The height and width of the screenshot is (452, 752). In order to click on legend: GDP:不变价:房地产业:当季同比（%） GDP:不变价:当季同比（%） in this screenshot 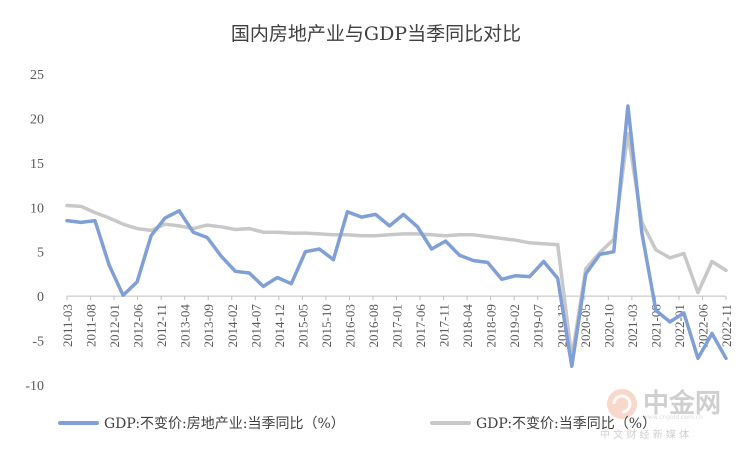, I will do `click(357, 424)`.